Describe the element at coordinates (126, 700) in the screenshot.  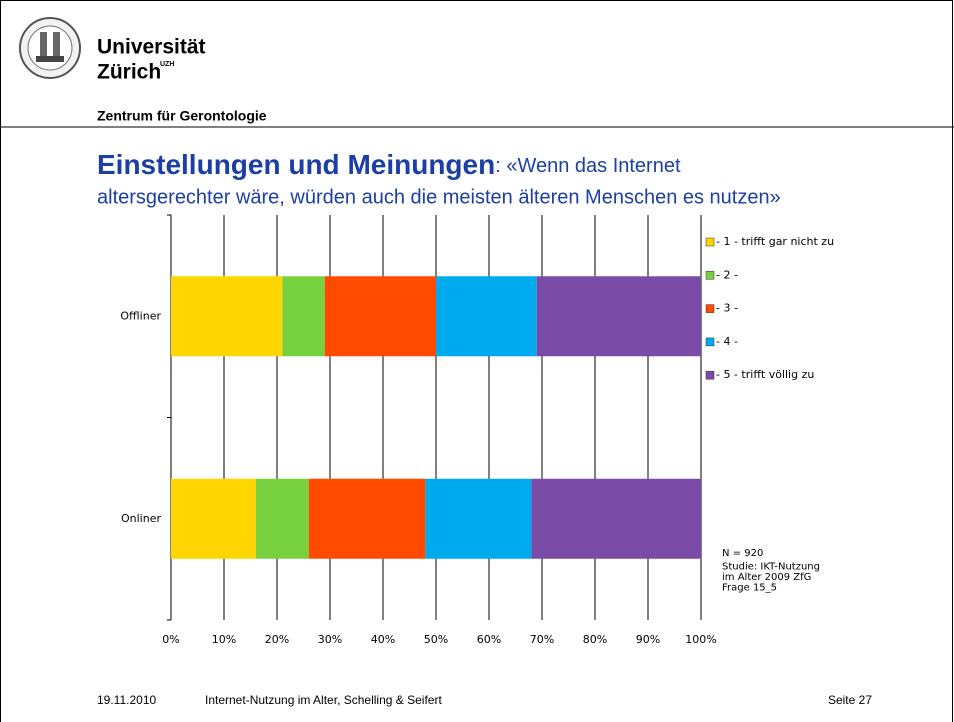
I see `footer-date: 19.11.2010` at that location.